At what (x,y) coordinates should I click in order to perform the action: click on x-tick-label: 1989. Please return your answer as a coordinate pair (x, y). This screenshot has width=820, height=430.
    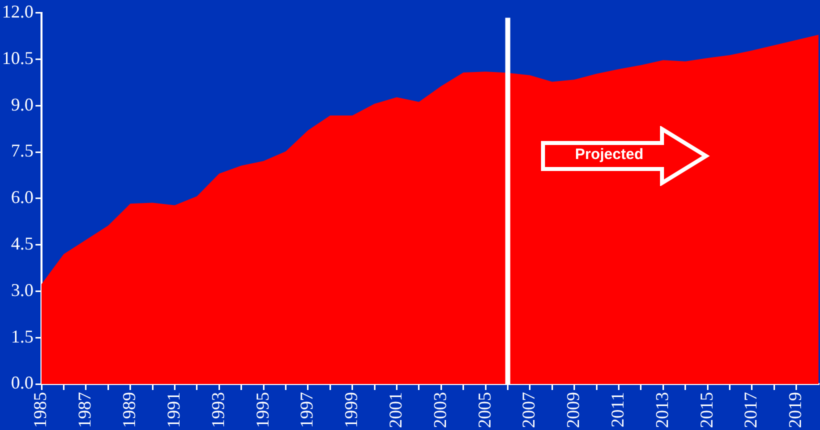
    Looking at the image, I should click on (129, 410).